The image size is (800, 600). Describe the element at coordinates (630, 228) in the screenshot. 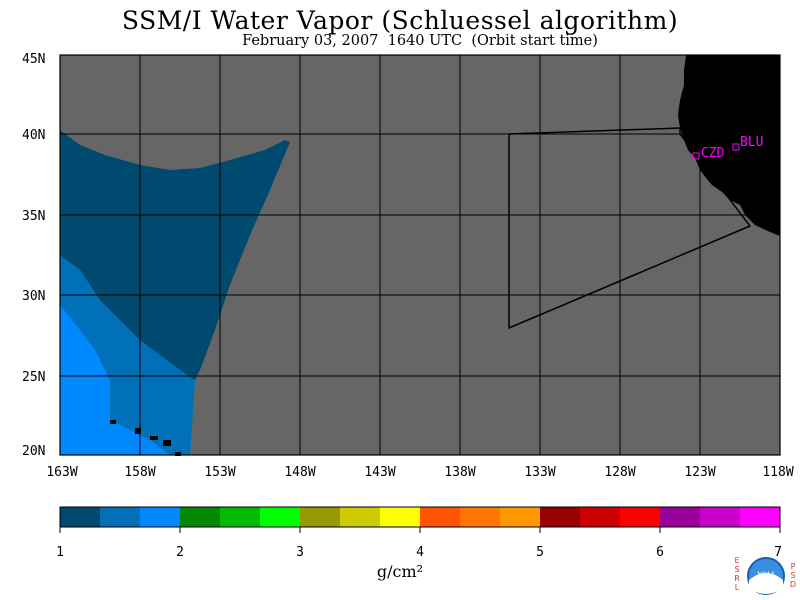

I see `analysis-region-outline` at that location.